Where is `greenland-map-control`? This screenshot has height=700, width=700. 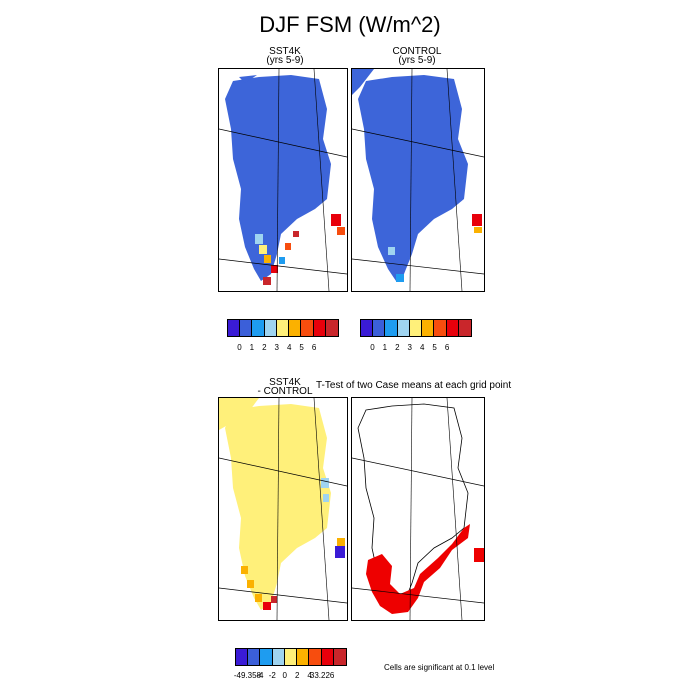 greenland-map-control is located at coordinates (418, 180).